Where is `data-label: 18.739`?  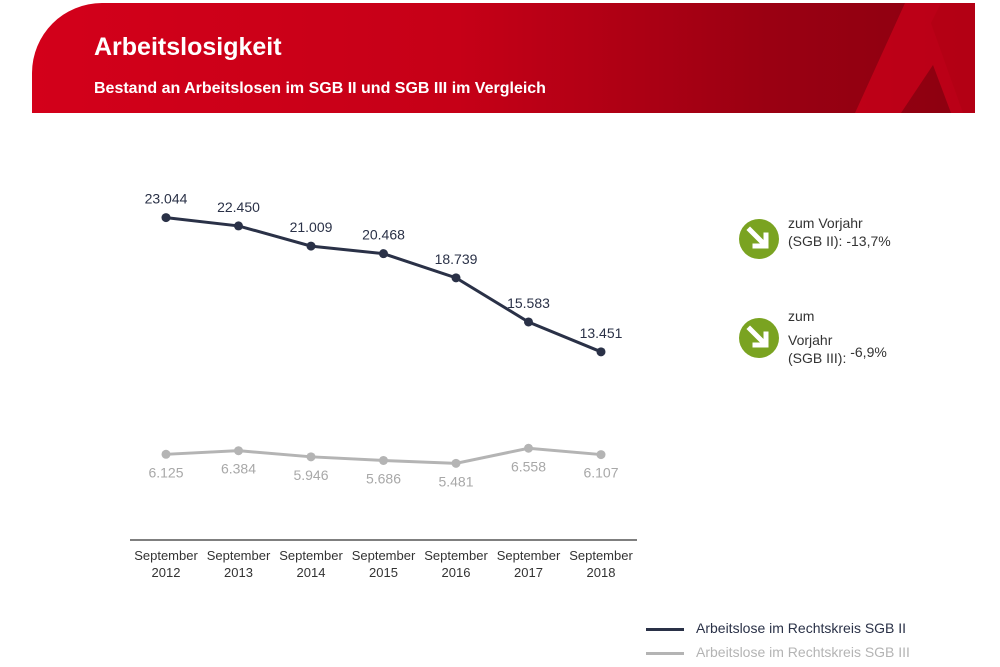
data-label: 18.739 is located at coordinates (456, 259).